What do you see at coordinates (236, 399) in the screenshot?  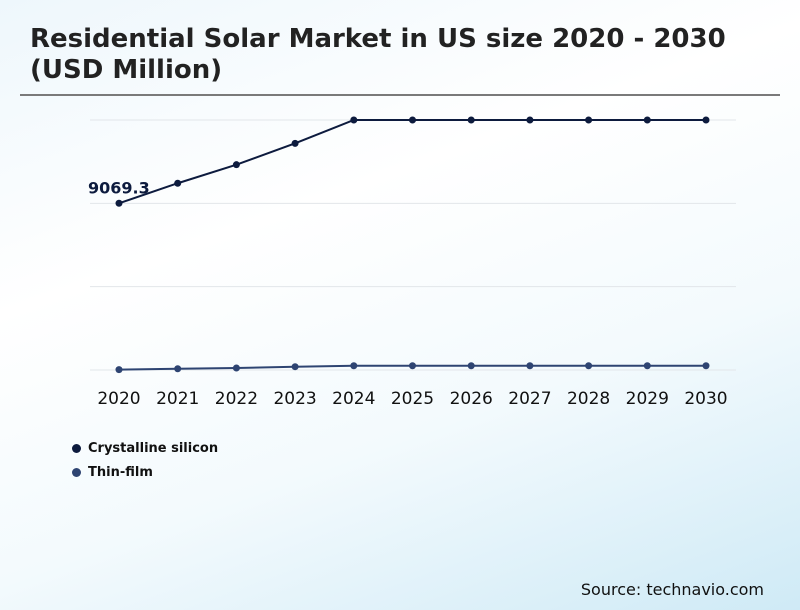 I see `x-tick-label: 2022` at bounding box center [236, 399].